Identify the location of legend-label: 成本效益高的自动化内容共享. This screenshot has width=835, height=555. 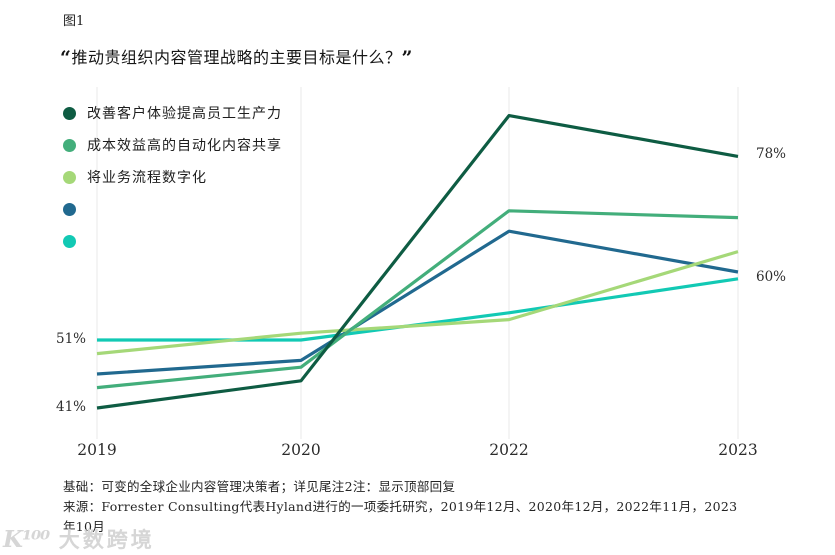
(184, 146).